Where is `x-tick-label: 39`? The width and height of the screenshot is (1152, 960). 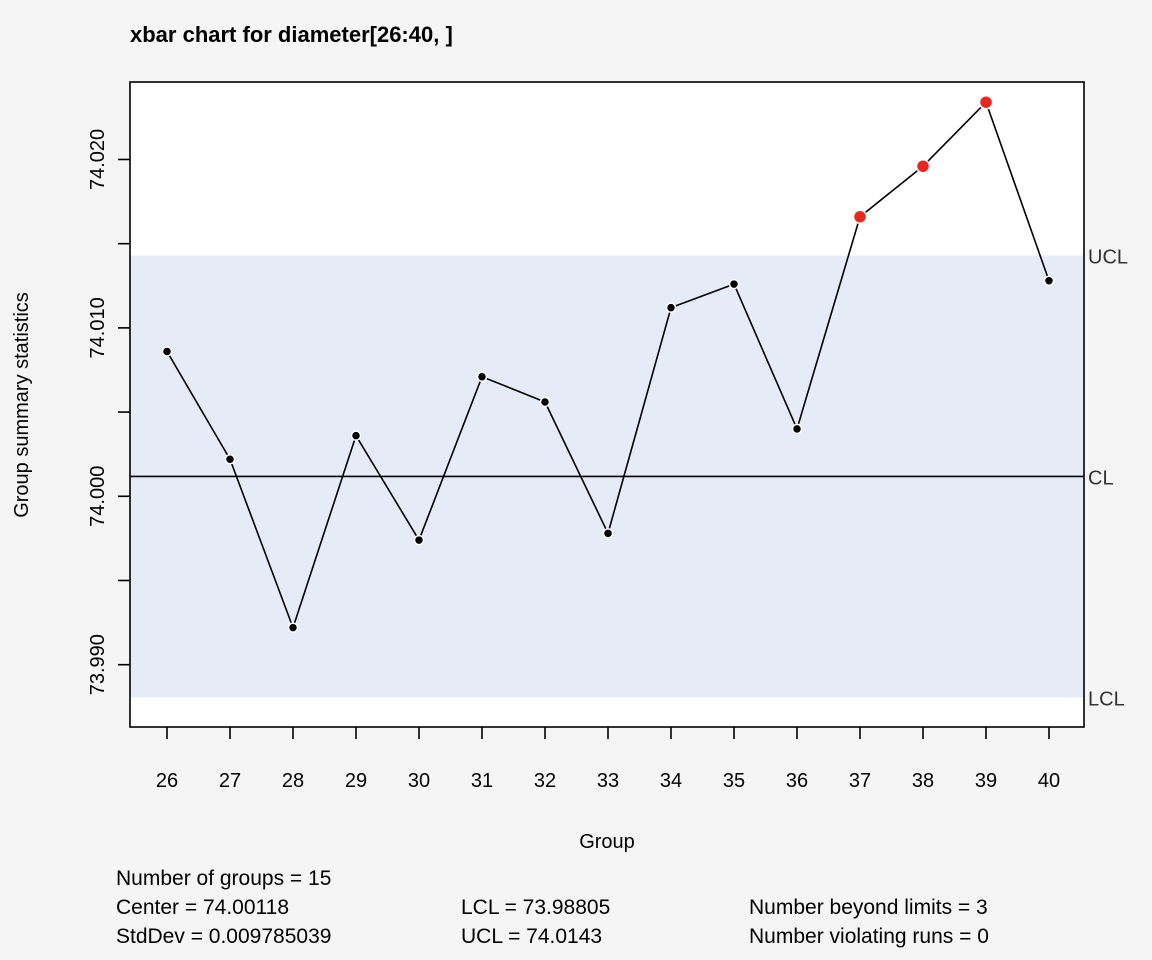
x-tick-label: 39 is located at coordinates (986, 781).